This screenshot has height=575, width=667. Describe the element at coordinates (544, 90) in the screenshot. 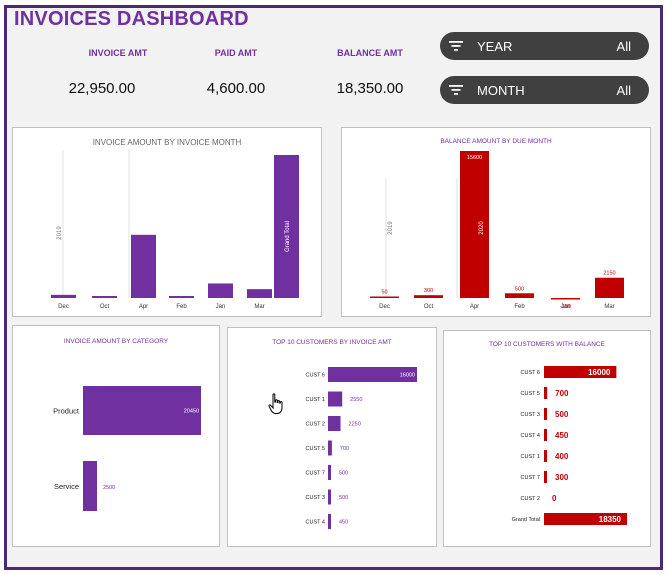

I see `month-slicer: MONTH All` at that location.